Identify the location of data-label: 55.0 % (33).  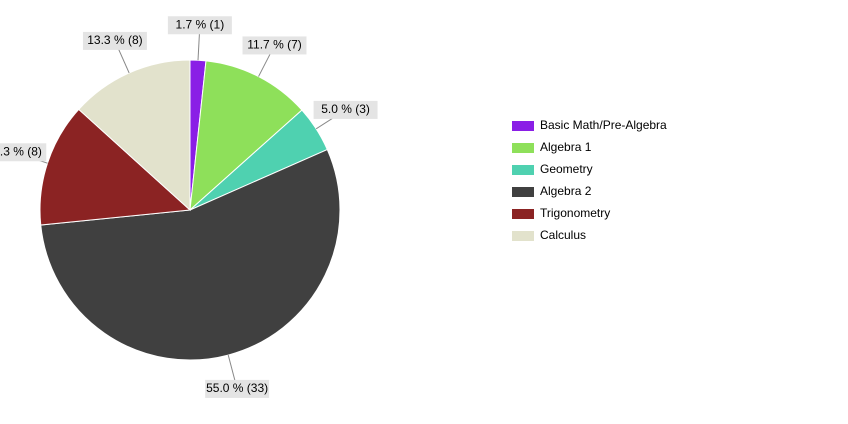
(237, 388).